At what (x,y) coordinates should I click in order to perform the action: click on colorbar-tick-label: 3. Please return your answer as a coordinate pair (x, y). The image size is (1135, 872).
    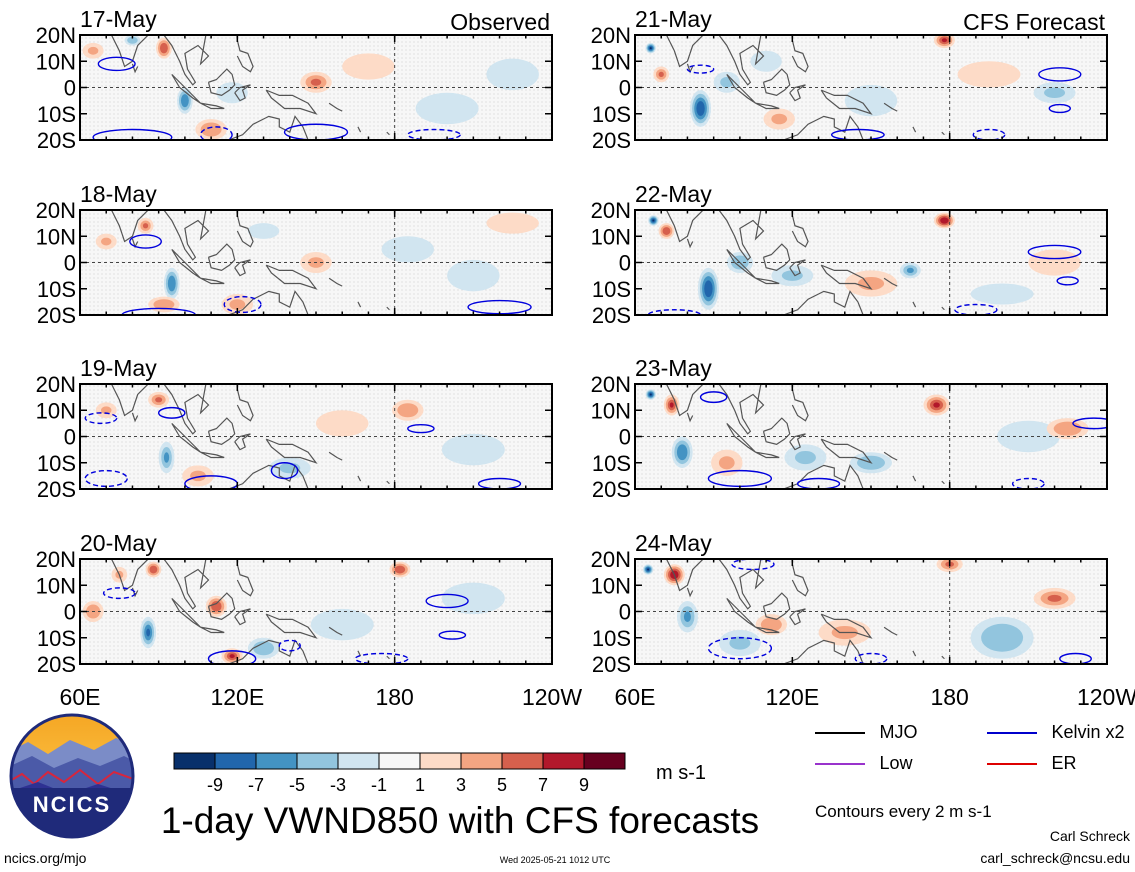
    Looking at the image, I should click on (461, 785).